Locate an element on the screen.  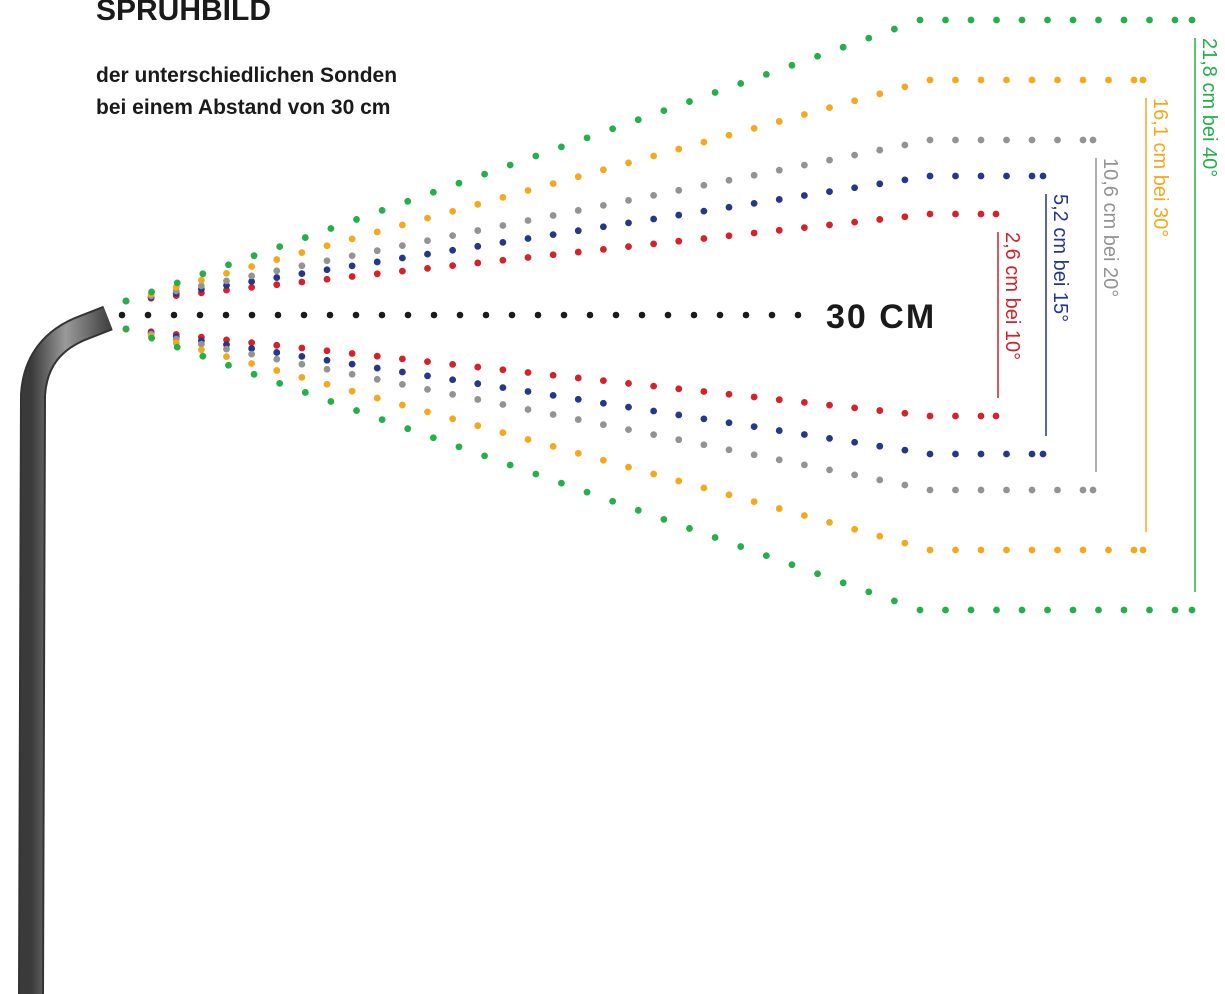
pipe is located at coordinates (66, 650).